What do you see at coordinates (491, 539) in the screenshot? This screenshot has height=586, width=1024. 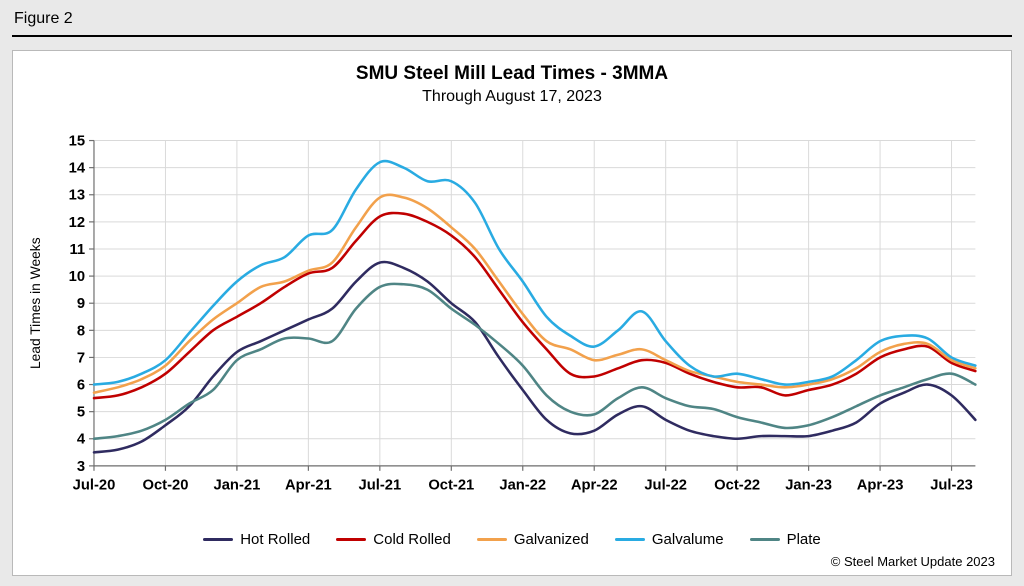 I see `legend-swatch-galvanized` at bounding box center [491, 539].